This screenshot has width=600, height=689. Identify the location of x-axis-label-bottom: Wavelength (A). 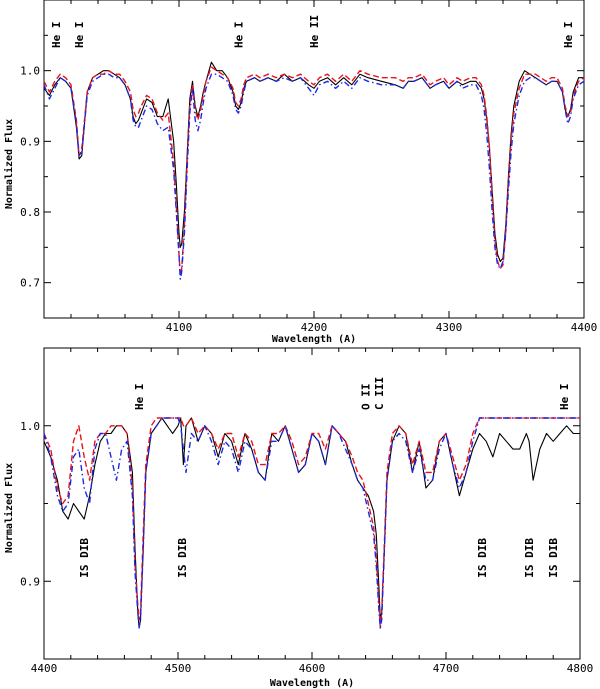
(312, 683).